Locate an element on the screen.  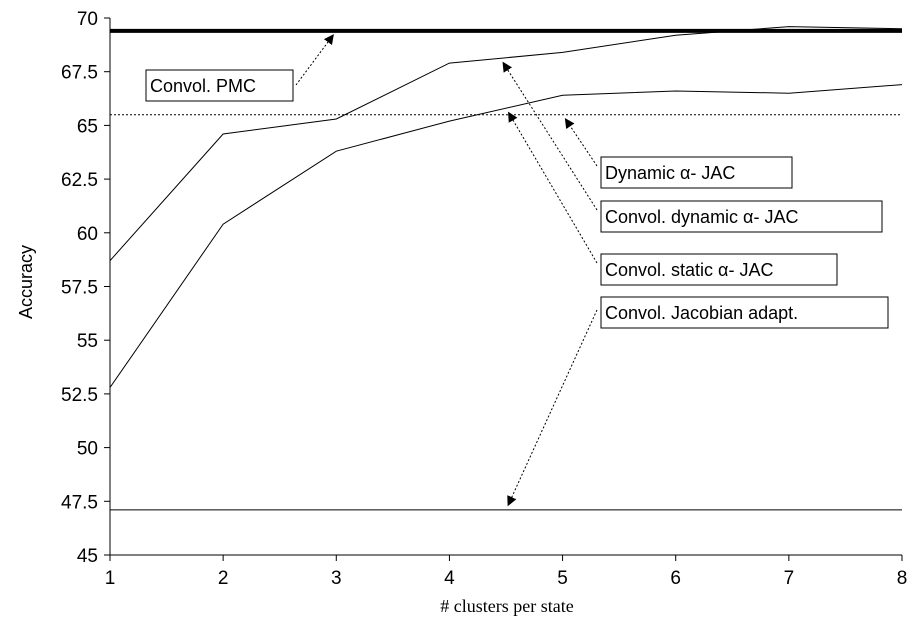
x-tick-label: 2 is located at coordinates (223, 578).